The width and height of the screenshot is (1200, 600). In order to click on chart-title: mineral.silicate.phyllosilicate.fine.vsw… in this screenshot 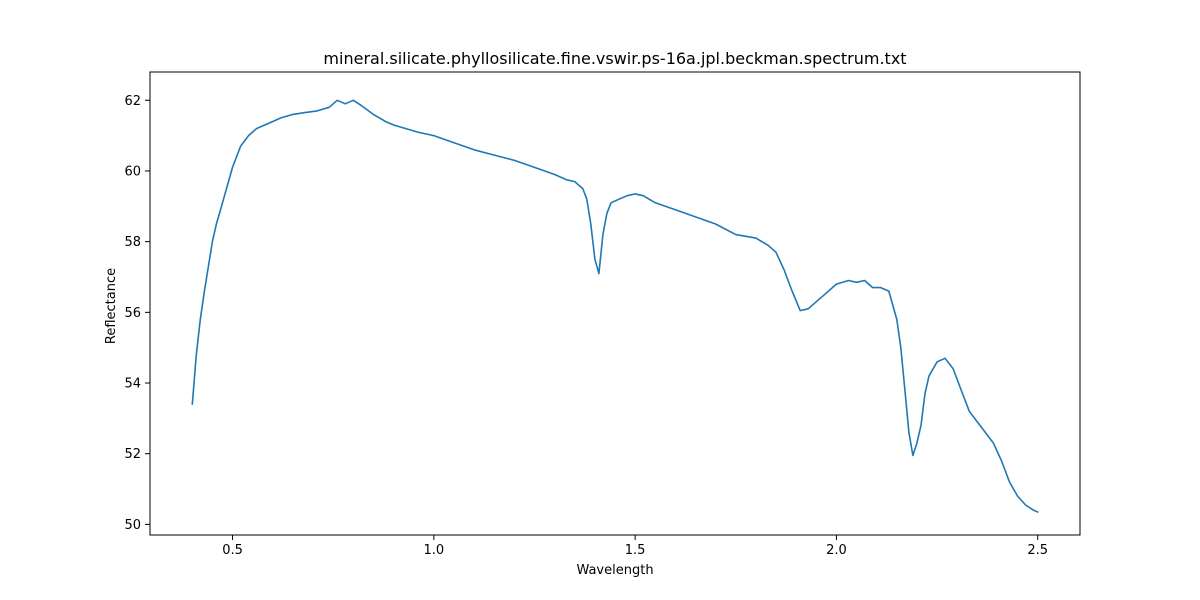, I will do `click(614, 58)`.